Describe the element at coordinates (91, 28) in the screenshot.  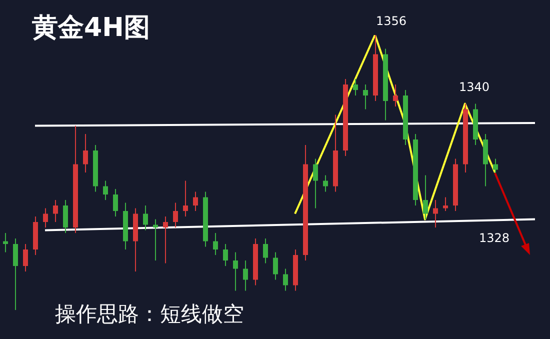
I see `chart-title: 黄金4H图` at that location.